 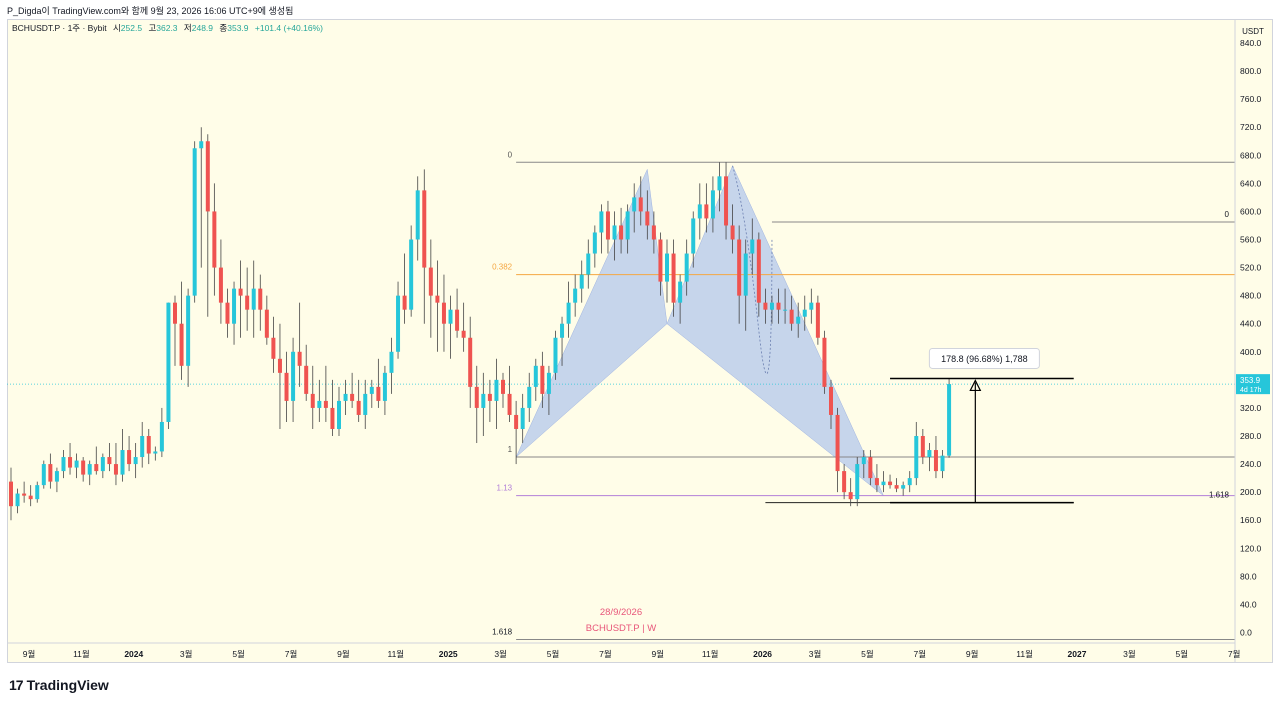 I want to click on legend-open-label: 시, so click(x=117, y=28).